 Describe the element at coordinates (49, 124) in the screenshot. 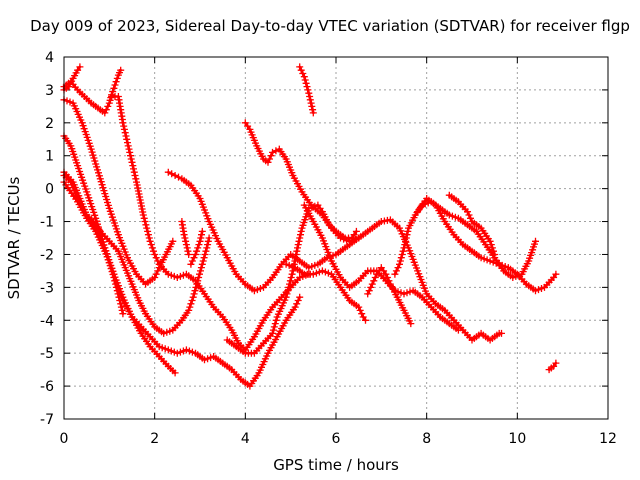

I see `y-tick-label: 2` at that location.